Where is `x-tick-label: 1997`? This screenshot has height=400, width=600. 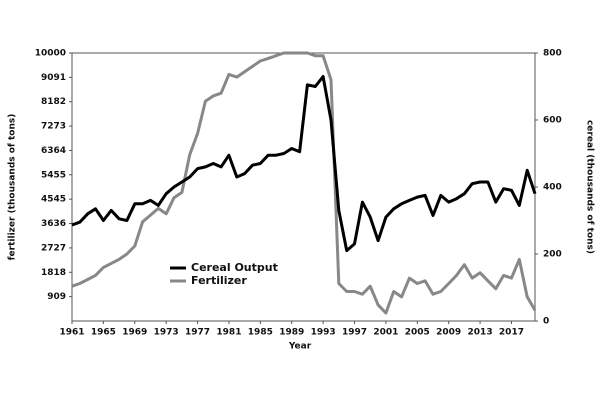 x-tick-label: 1997 is located at coordinates (354, 333).